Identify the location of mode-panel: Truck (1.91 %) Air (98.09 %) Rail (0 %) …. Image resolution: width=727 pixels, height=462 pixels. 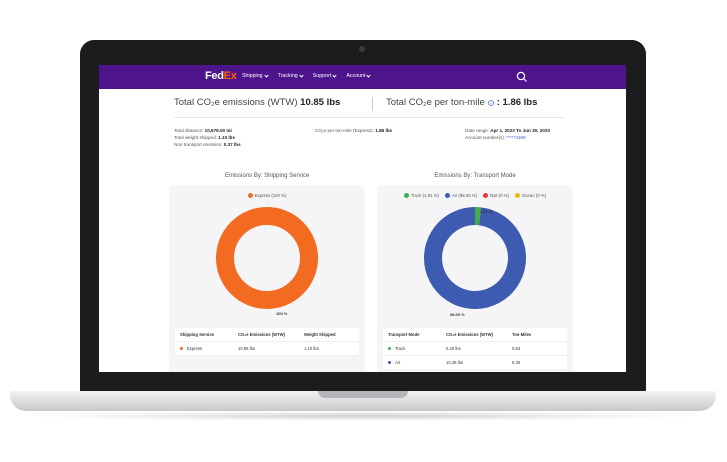
(475, 278).